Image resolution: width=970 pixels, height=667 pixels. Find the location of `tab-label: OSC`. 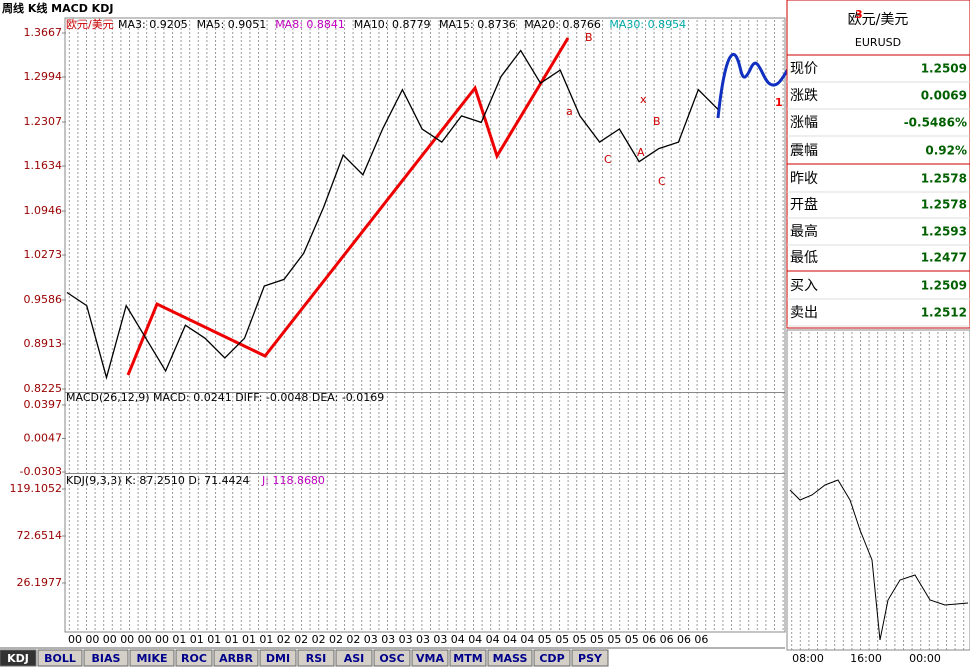

tab-label: OSC is located at coordinates (391, 658).